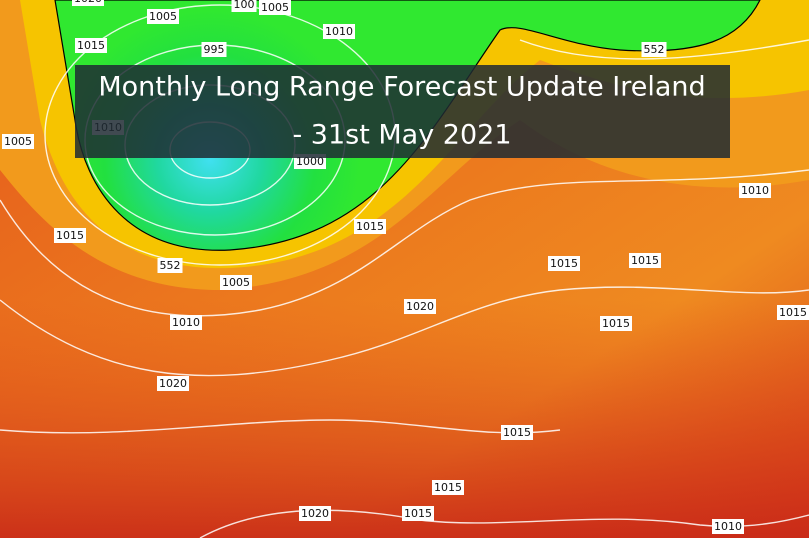  Describe the element at coordinates (310, 161) in the screenshot. I see `isobar-label: 1000` at that location.